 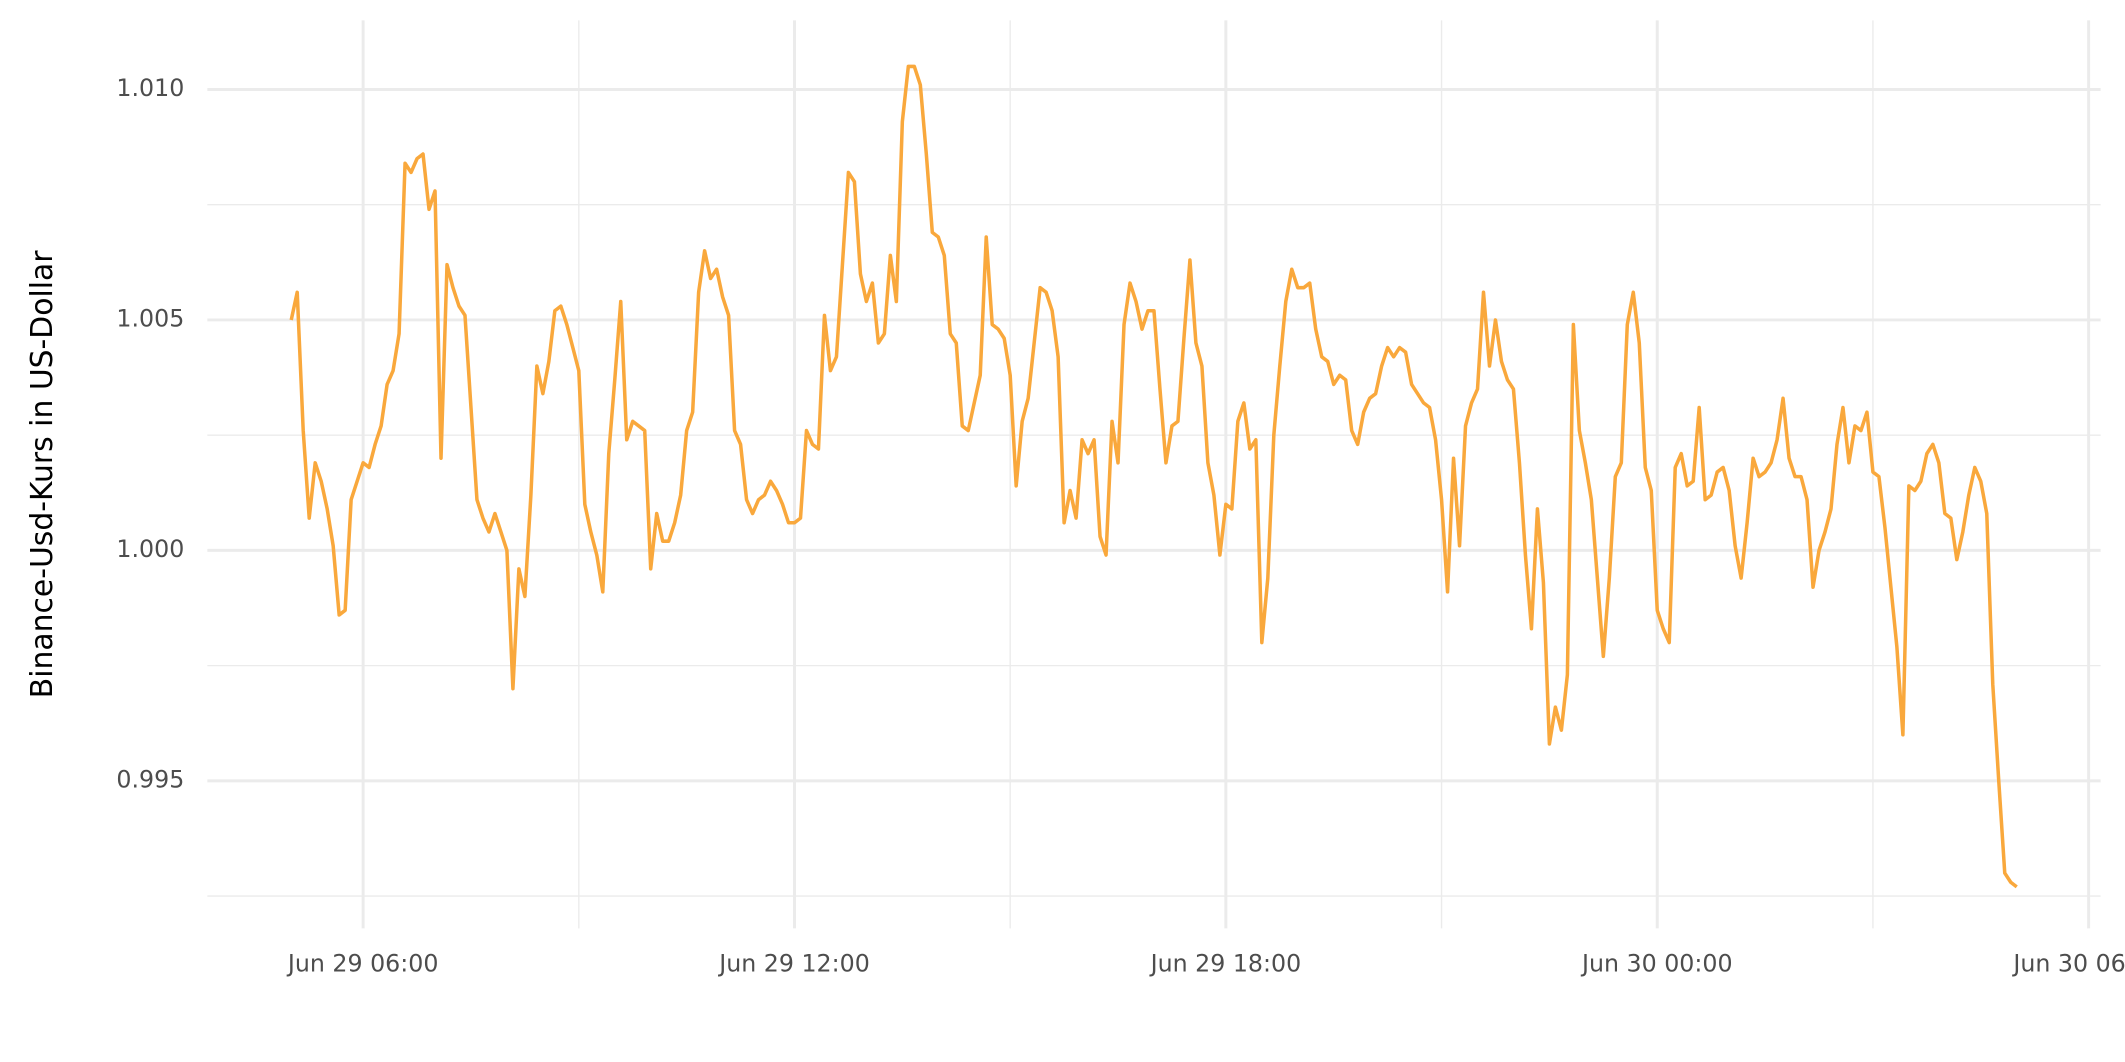 What do you see at coordinates (362, 963) in the screenshot?
I see `x-tick-label: Jun 29 06:00` at bounding box center [362, 963].